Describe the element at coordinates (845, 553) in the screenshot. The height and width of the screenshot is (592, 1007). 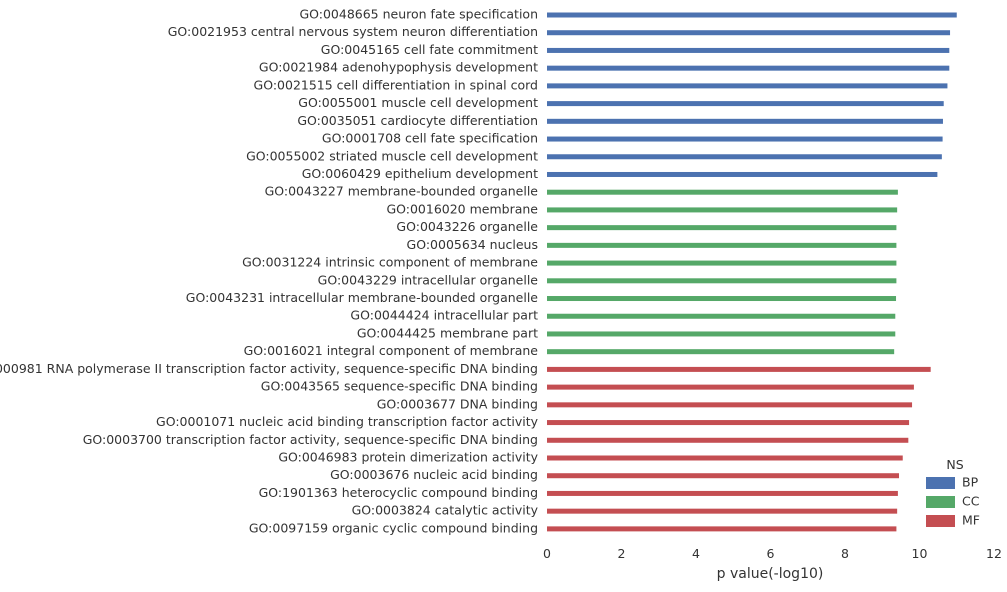
I see `x-tick-label: 8` at that location.